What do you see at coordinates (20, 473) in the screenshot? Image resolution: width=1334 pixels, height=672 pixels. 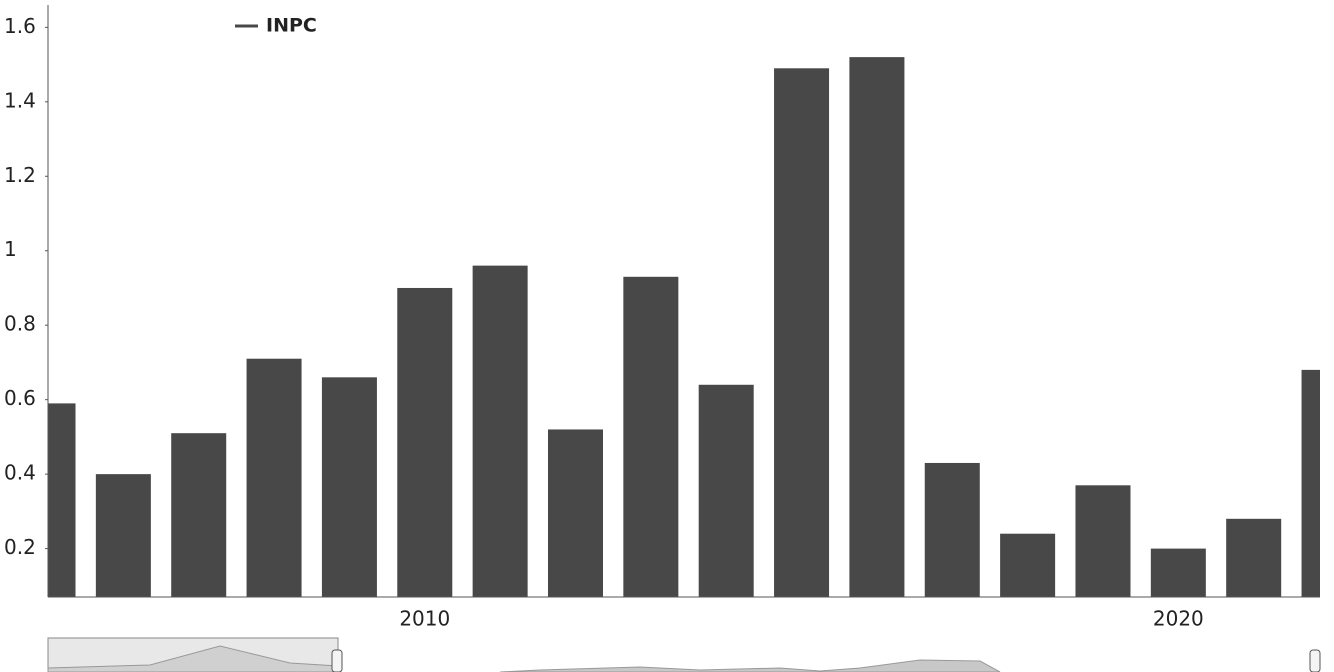 I see `y-tick-label: 0.4` at bounding box center [20, 473].